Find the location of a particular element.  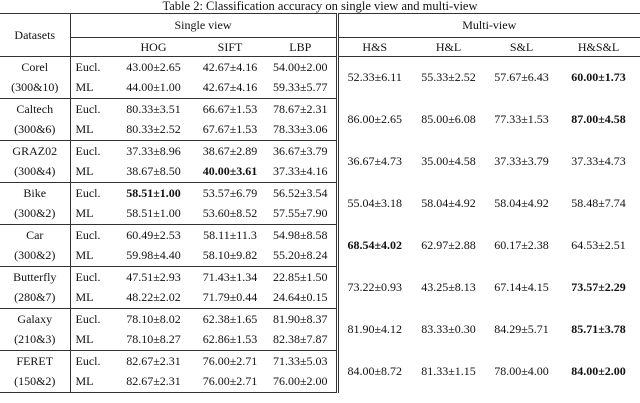

single-view-value: 78.67±2.31 is located at coordinates (300, 108).